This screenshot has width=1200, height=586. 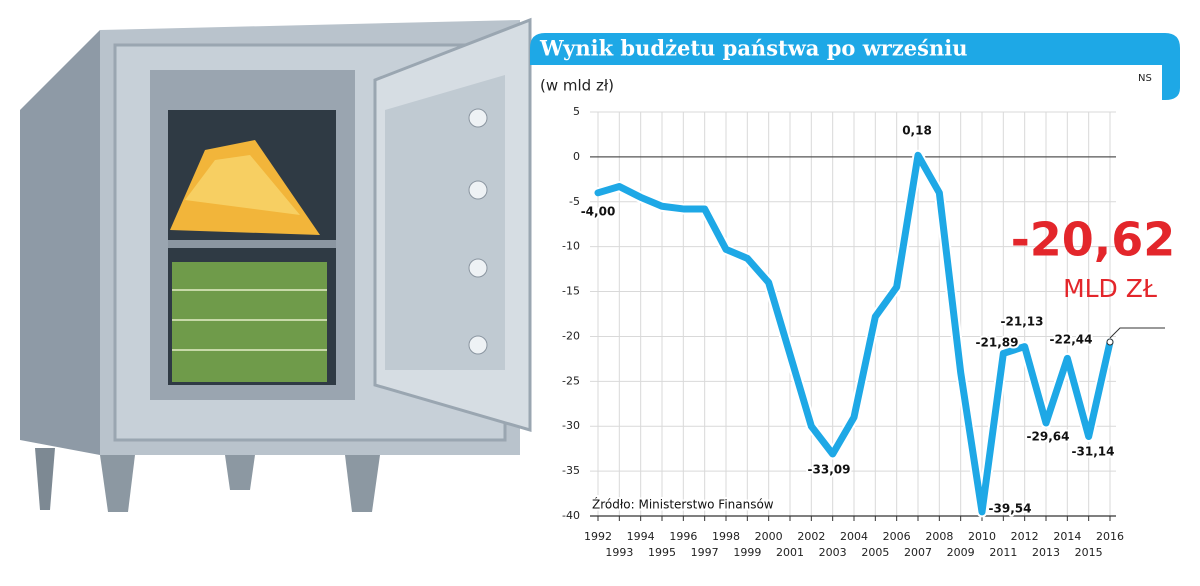 I want to click on y-tick-label: -25, so click(x=571, y=380).